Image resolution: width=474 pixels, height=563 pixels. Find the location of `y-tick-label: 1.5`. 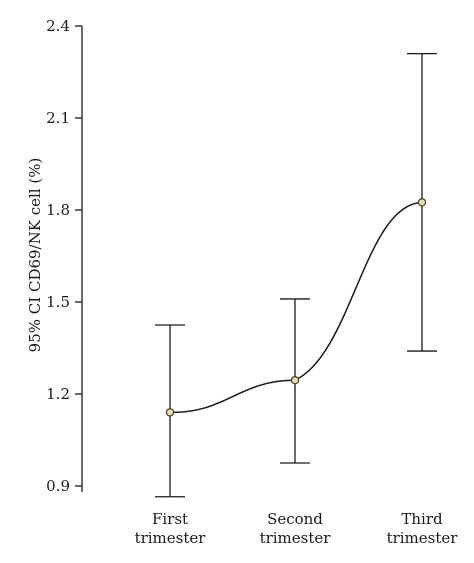

y-tick-label: 1.5 is located at coordinates (58, 302).